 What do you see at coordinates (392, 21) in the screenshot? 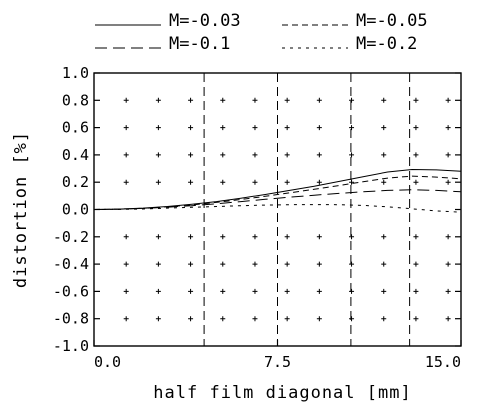
I see `legend-label: M=-0.05` at bounding box center [392, 21].